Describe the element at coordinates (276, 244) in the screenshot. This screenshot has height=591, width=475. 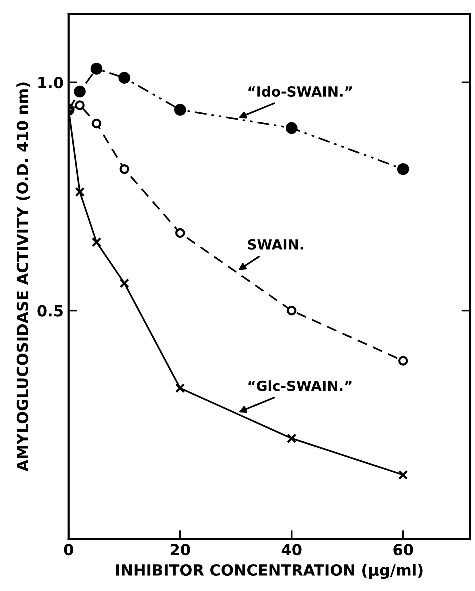
I see `series-label: SWAIN.` at that location.